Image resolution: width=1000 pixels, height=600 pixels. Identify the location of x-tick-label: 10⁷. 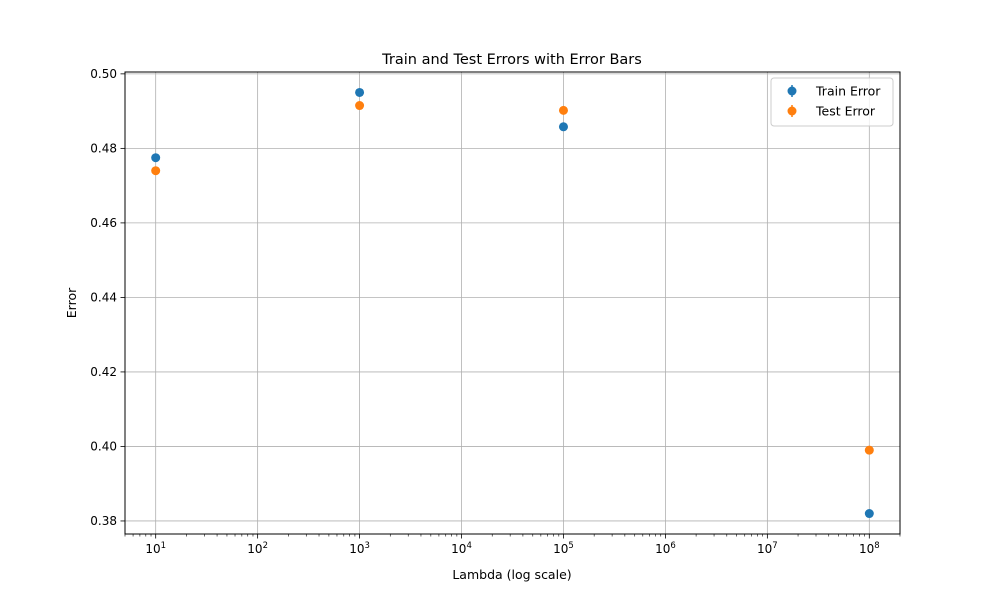
(767, 548).